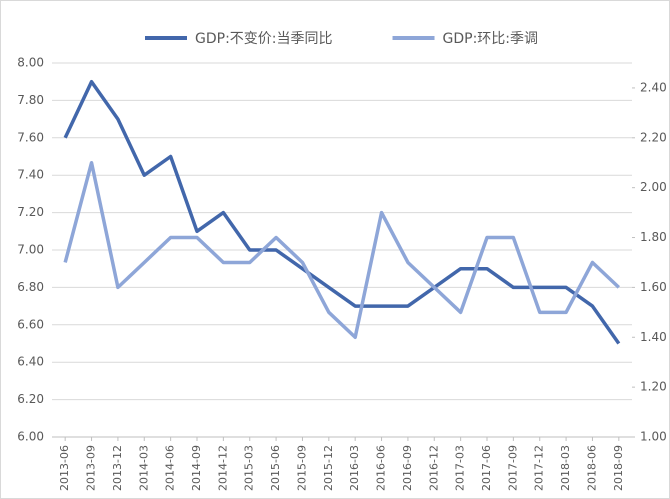 This screenshot has width=670, height=499. I want to click on x-tick-label: 2014-09, so click(196, 468).